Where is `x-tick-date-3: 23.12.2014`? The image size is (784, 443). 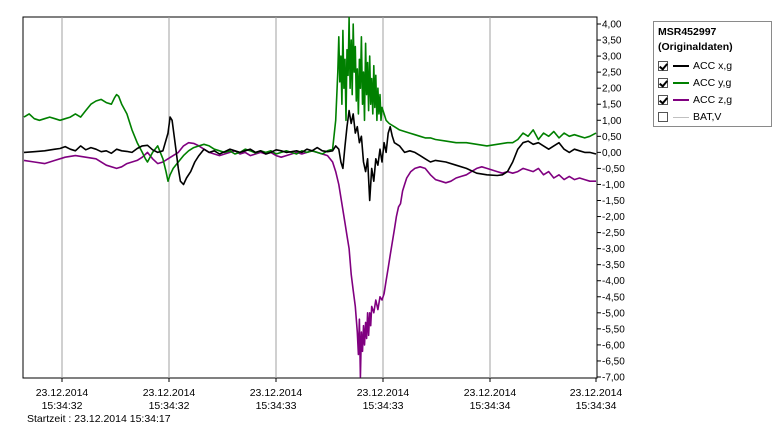
x-tick-date-3: 23.12.2014 is located at coordinates (383, 393).